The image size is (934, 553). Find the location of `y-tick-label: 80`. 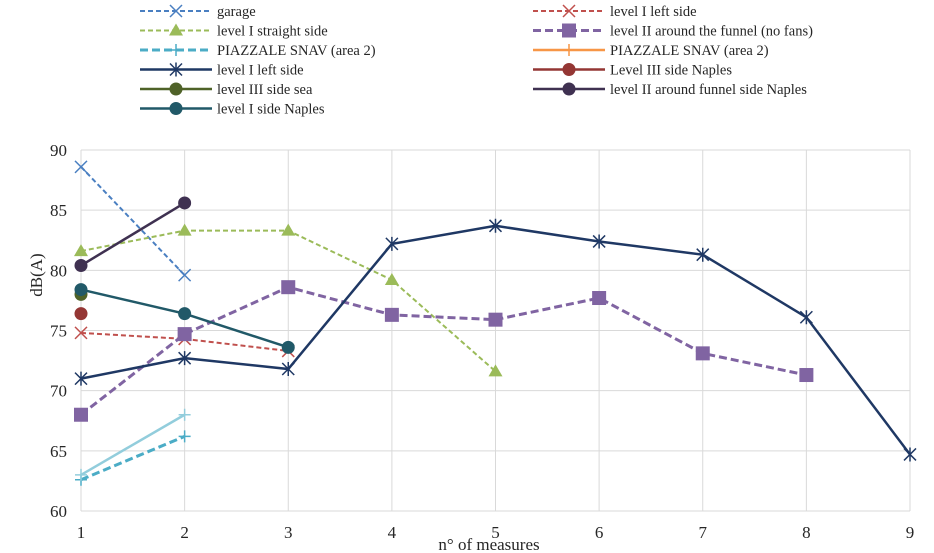

y-tick-label: 80 is located at coordinates (58, 270).